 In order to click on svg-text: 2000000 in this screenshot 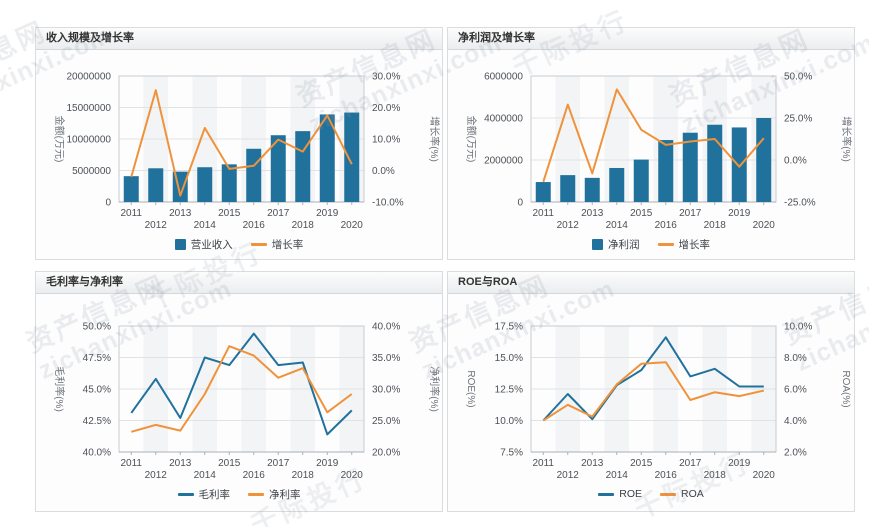, I will do `click(503, 161)`.